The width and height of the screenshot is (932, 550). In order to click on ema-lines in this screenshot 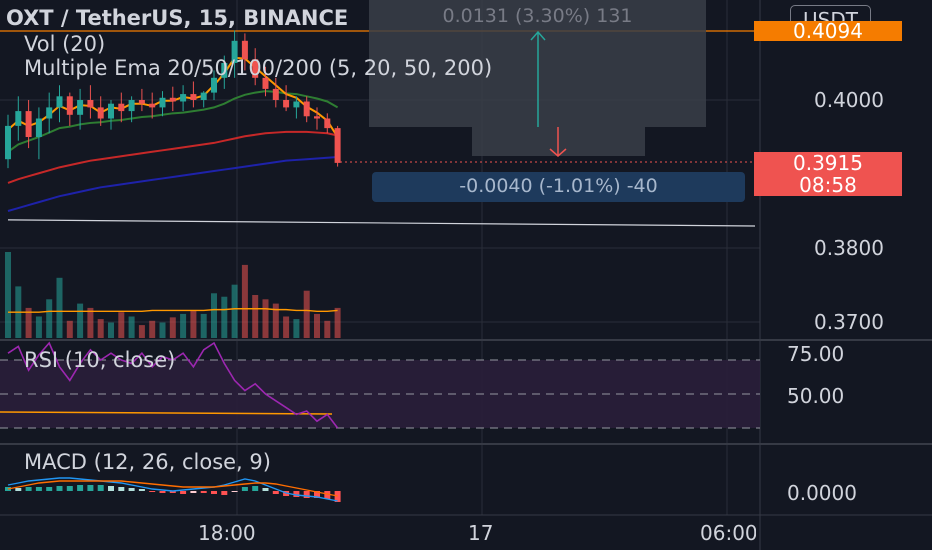, I will do `click(173, 134)`.